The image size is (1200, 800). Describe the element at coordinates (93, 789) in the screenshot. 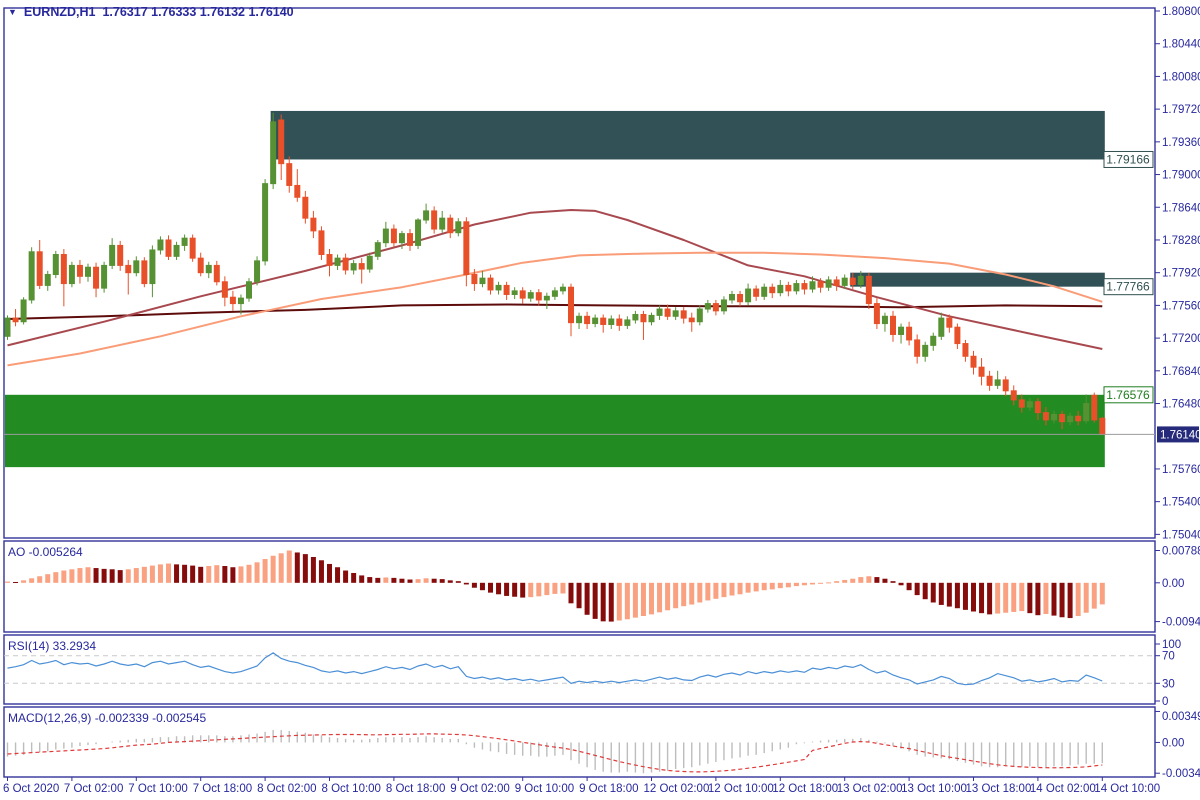

I see `time-label: 7 Oct 02:00` at that location.